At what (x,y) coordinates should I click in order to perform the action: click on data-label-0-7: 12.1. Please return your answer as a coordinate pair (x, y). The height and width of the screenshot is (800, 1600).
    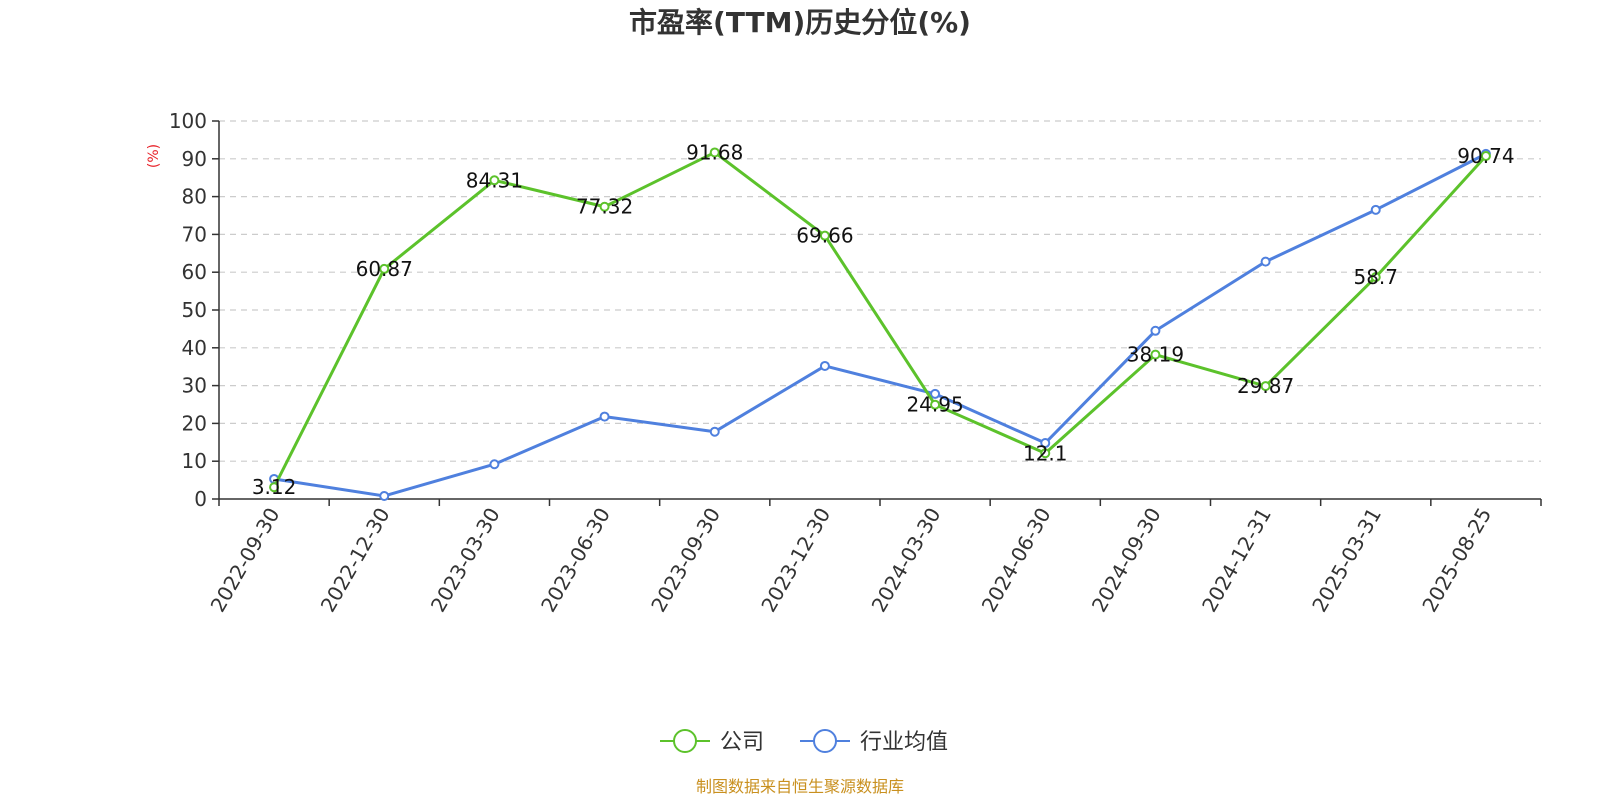
    Looking at the image, I should click on (1045, 453).